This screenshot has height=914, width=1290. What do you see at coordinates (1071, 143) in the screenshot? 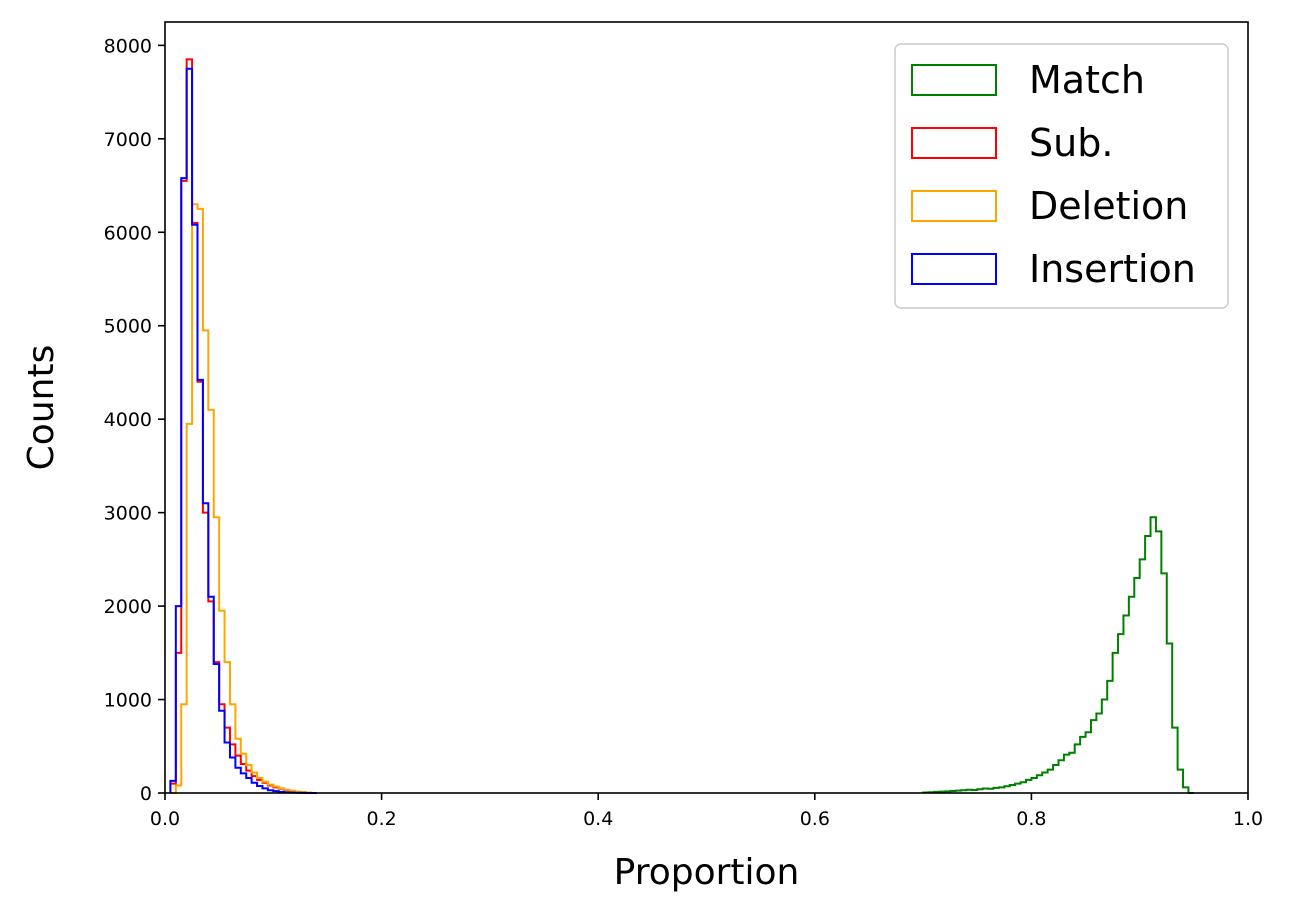
I see `legend-label: Sub.` at bounding box center [1071, 143].